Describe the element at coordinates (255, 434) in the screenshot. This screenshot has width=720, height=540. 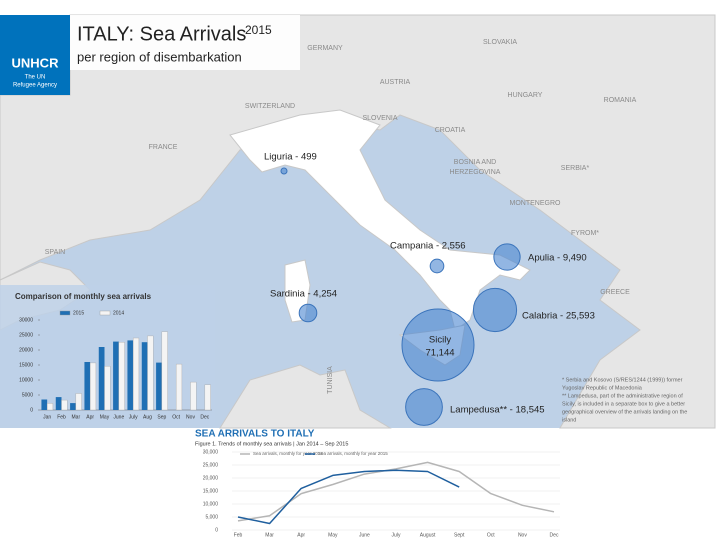
I see `chart-title: SEA ARRIVALS TO ITALY` at that location.